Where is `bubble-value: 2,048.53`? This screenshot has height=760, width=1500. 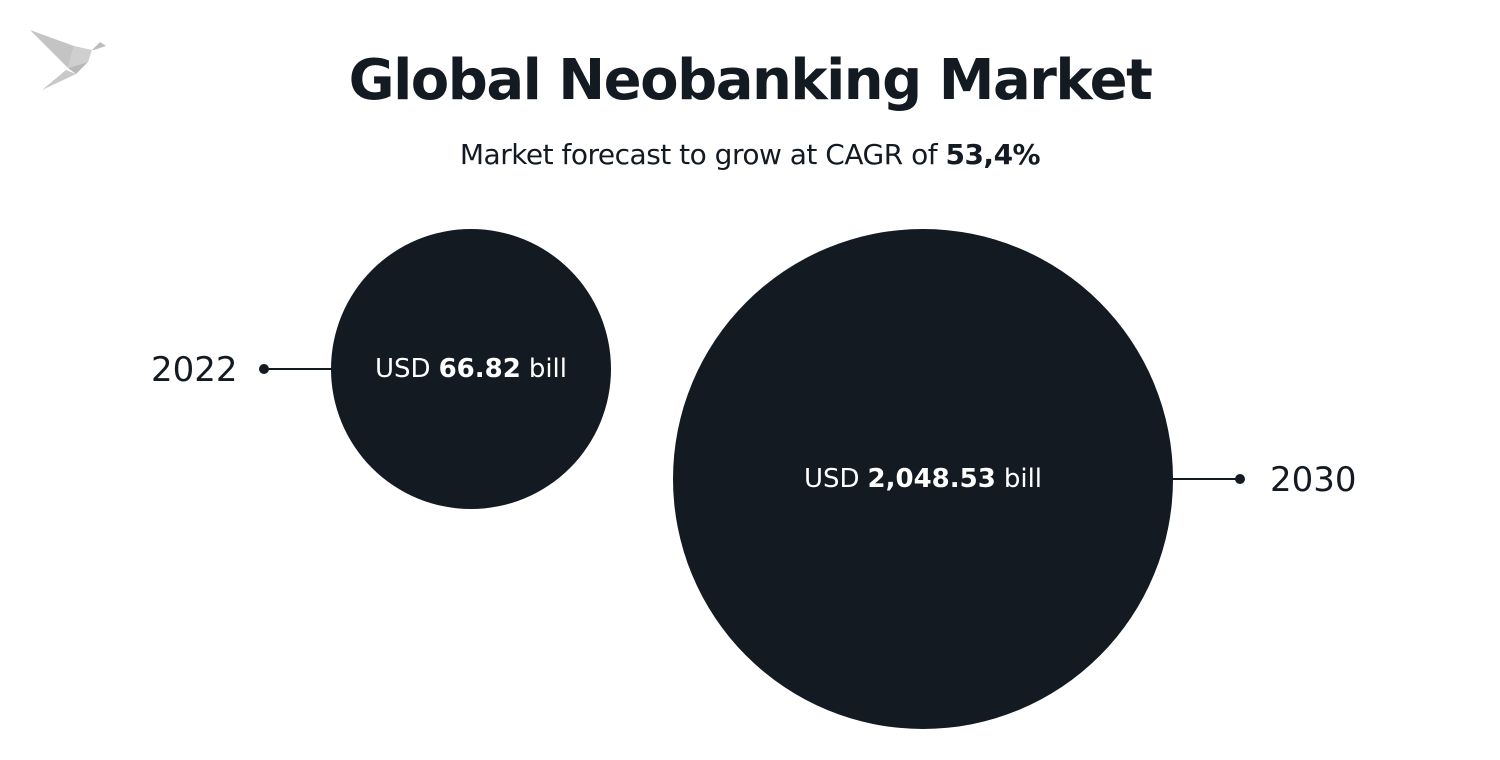 bubble-value: 2,048.53 is located at coordinates (931, 479).